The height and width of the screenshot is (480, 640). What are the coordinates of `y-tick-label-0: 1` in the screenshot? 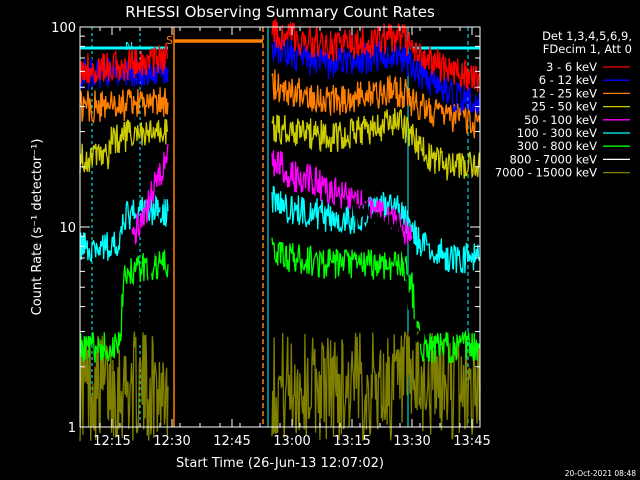 It's located at (72, 428).